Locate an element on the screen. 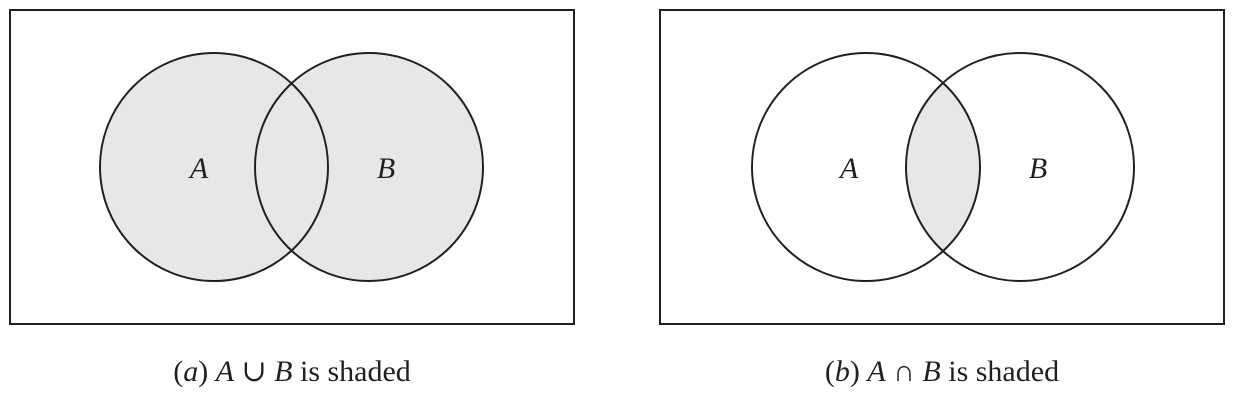 The width and height of the screenshot is (1235, 407). panel-a-label-a: A is located at coordinates (198, 168).